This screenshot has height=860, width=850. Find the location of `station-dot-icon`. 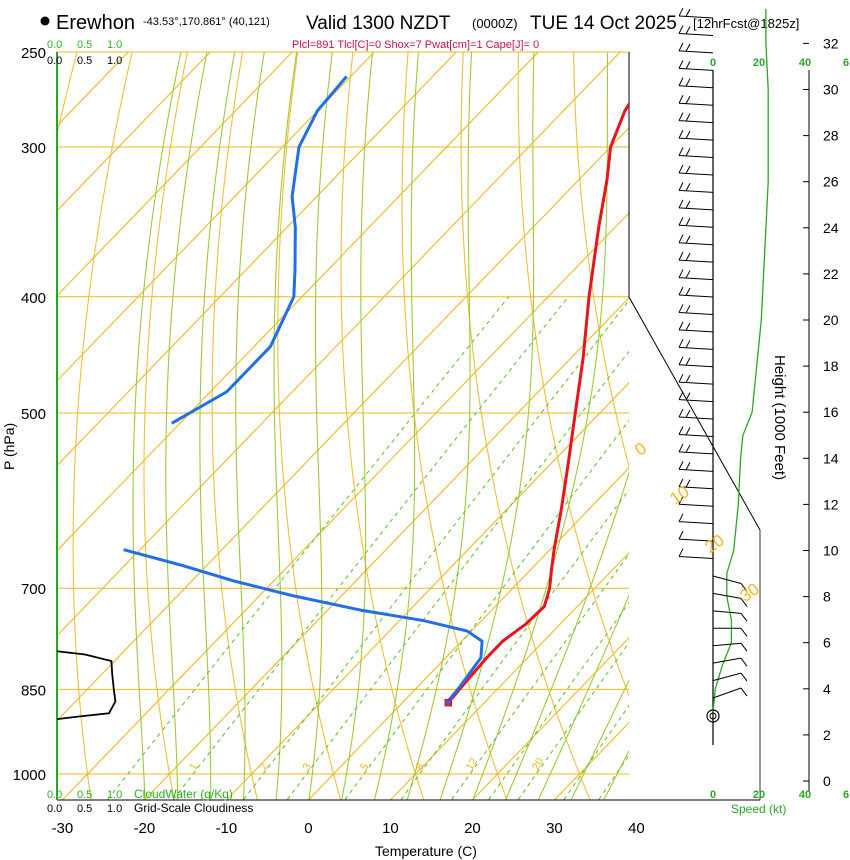

station-dot-icon is located at coordinates (45, 21).